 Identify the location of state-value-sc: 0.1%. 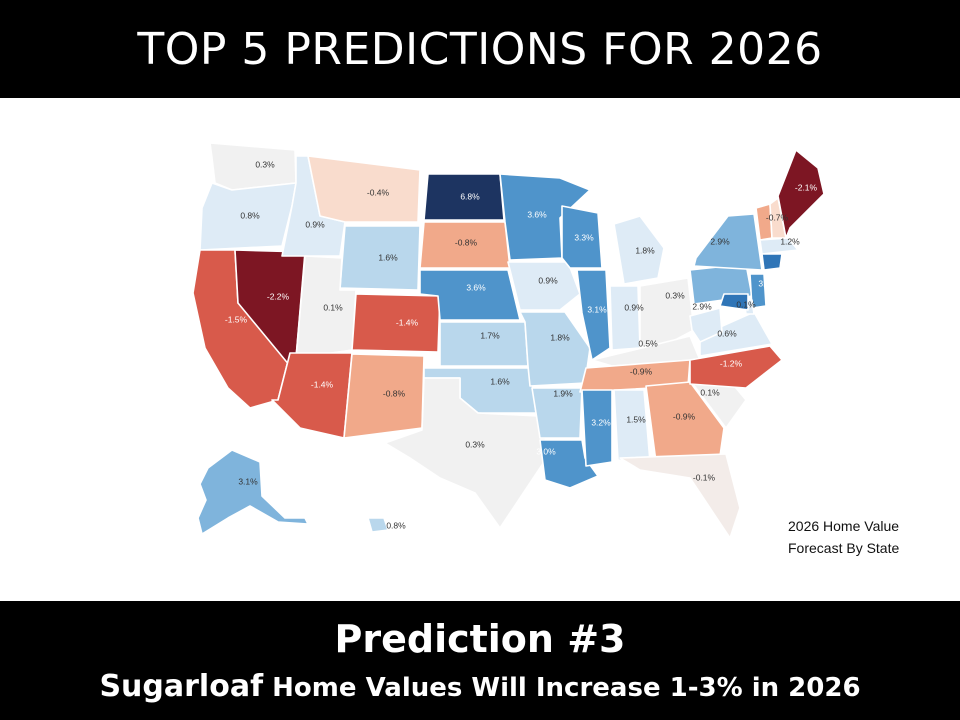
(710, 392).